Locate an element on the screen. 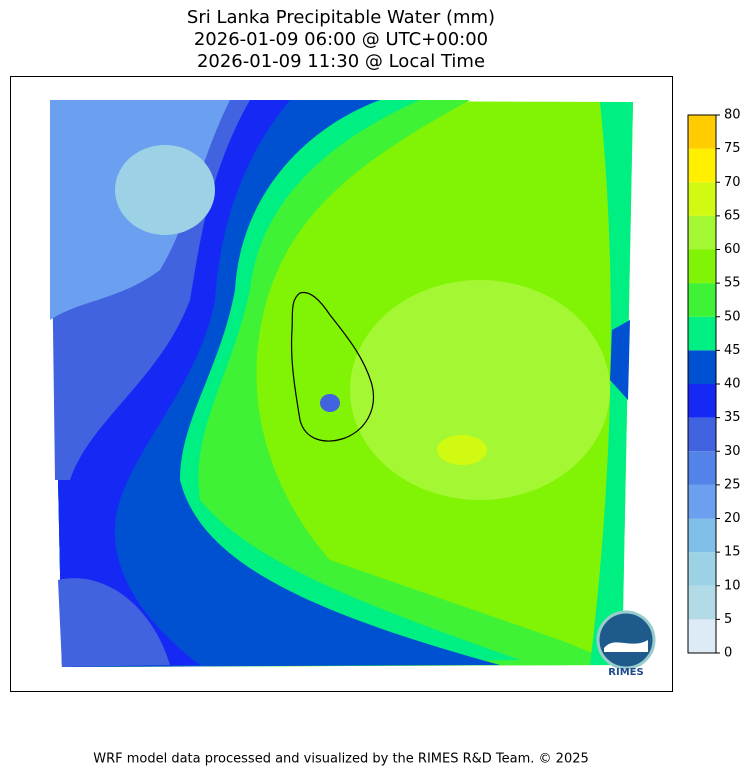  colorbar-tick-label: 70 is located at coordinates (732, 182).